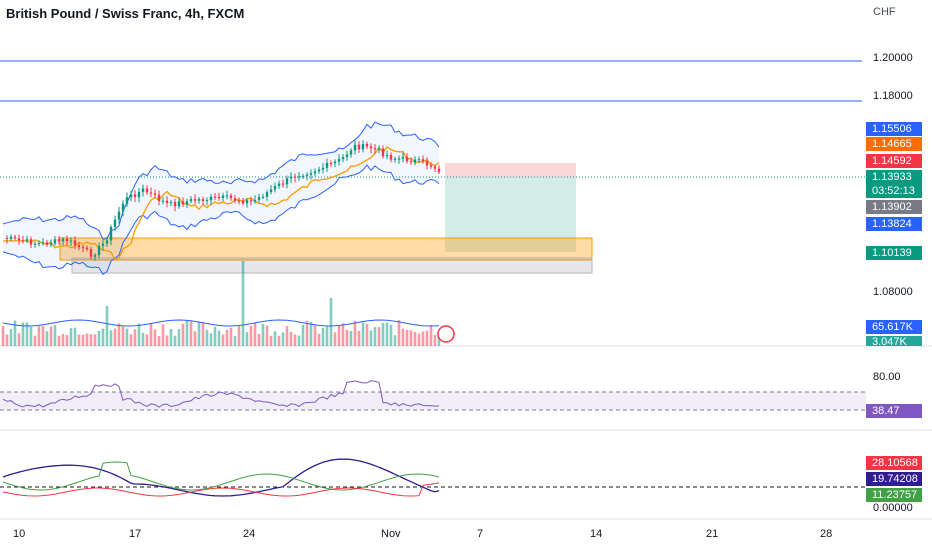 The image size is (932, 550). What do you see at coordinates (510, 214) in the screenshot?
I see `take-profit-zone` at bounding box center [510, 214].